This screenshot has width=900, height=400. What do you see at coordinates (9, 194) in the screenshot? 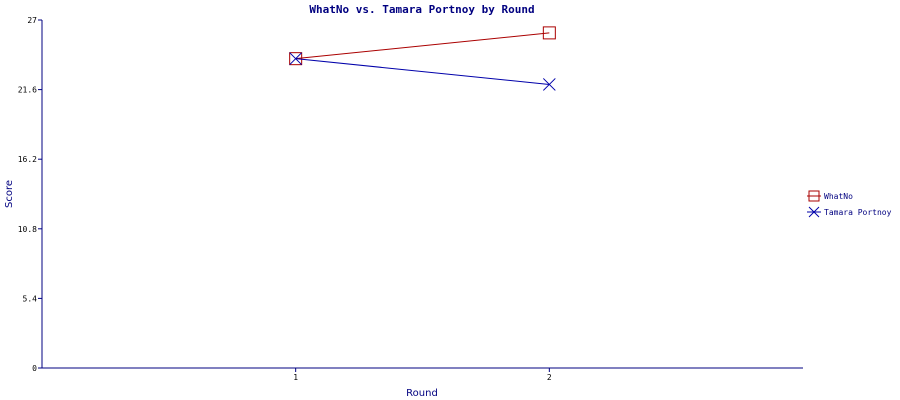
I see `y-axis-label: Score` at bounding box center [9, 194].